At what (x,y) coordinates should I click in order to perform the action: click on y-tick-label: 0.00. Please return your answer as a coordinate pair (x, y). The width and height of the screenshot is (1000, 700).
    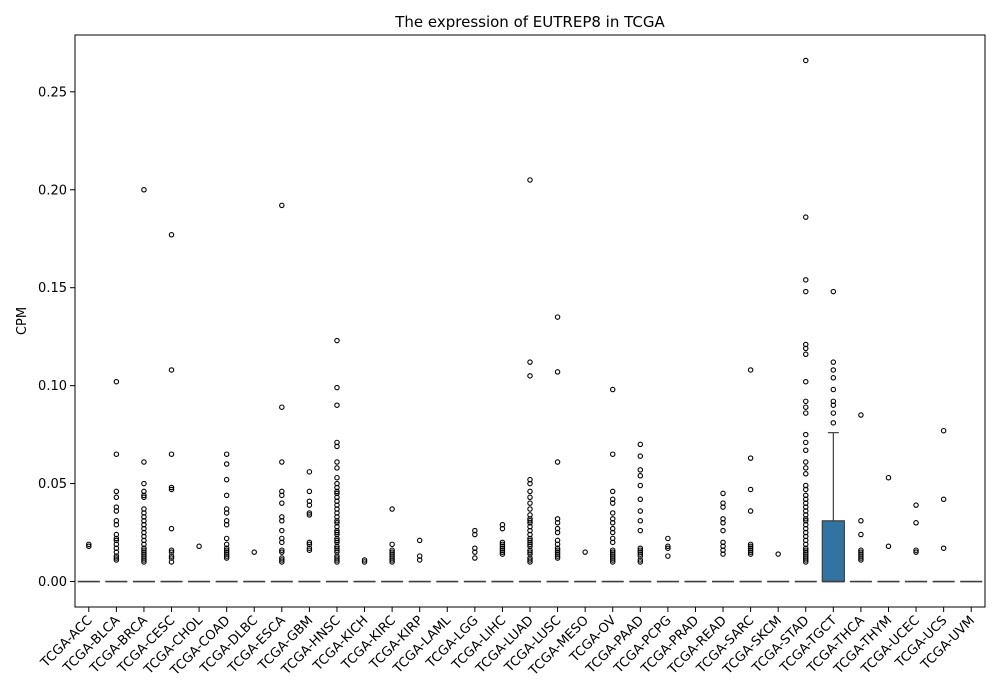
    Looking at the image, I should click on (52, 582).